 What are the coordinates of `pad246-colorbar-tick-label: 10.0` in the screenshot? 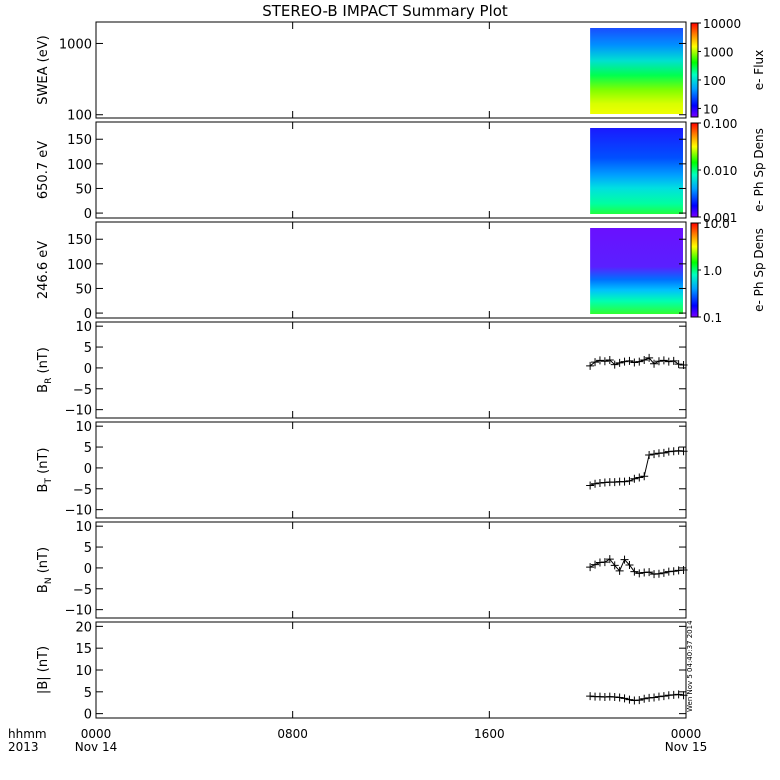 It's located at (716, 224).